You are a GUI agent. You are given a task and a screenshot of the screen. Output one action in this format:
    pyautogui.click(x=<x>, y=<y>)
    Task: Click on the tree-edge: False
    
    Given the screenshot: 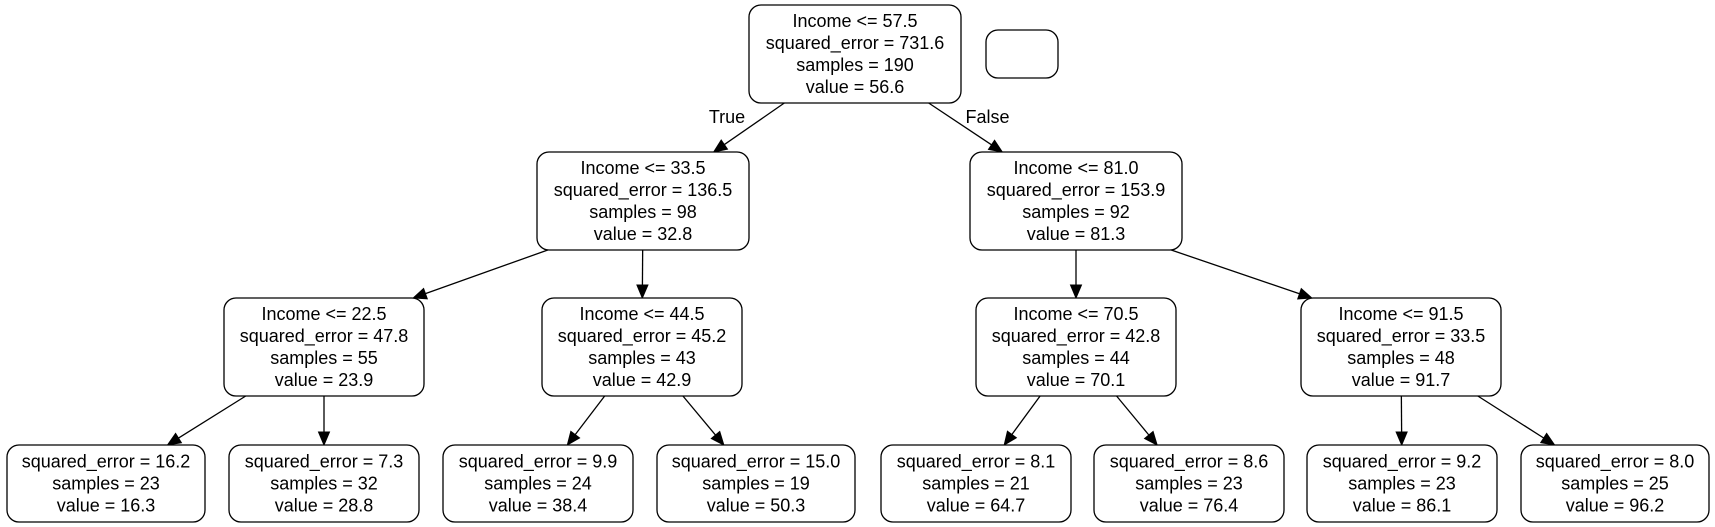 What is the action you would take?
    pyautogui.click(x=969, y=127)
    